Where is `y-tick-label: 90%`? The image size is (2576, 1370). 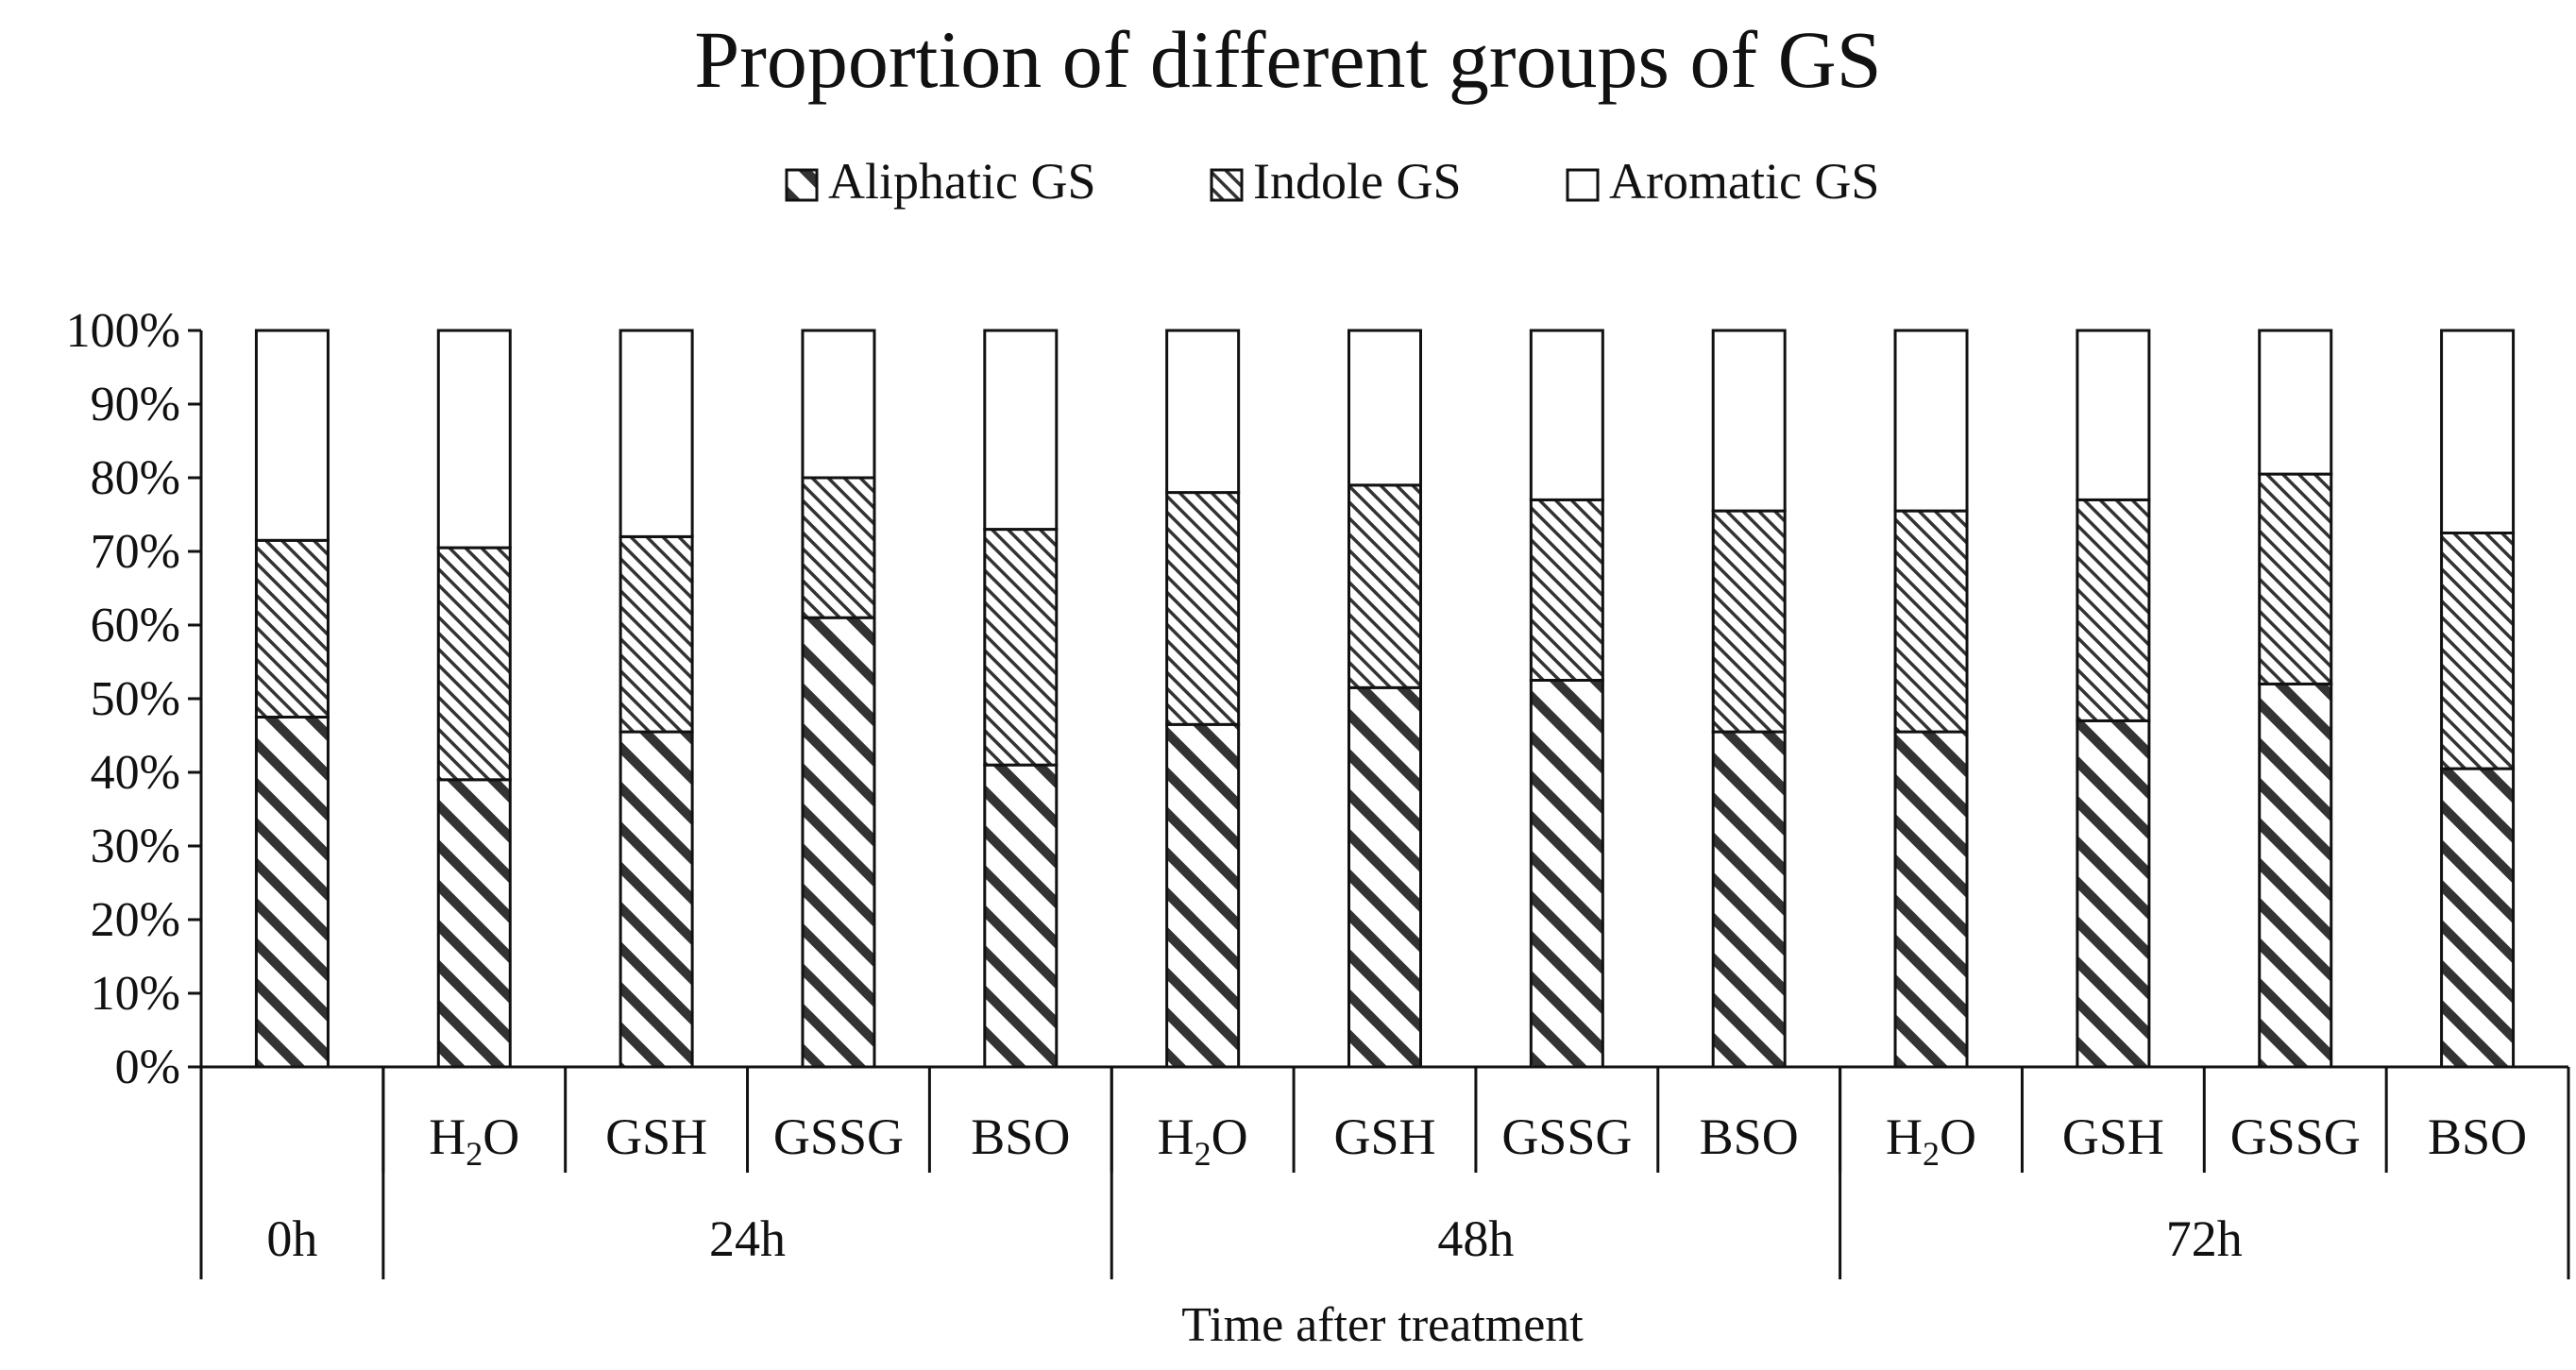
y-tick-label: 90% is located at coordinates (135, 404).